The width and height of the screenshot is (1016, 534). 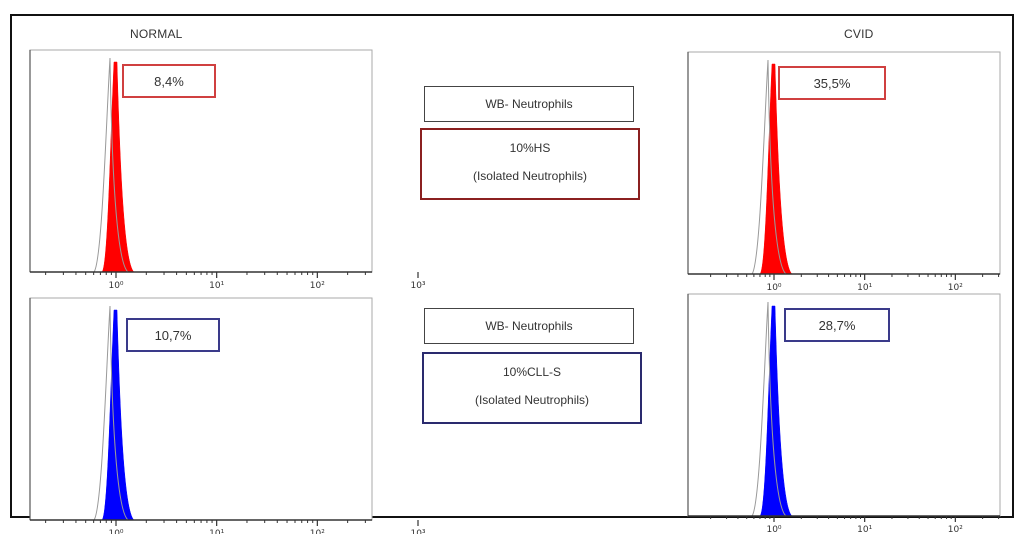 I want to click on percent-box-normal-hs: 8,4%, so click(x=169, y=81).